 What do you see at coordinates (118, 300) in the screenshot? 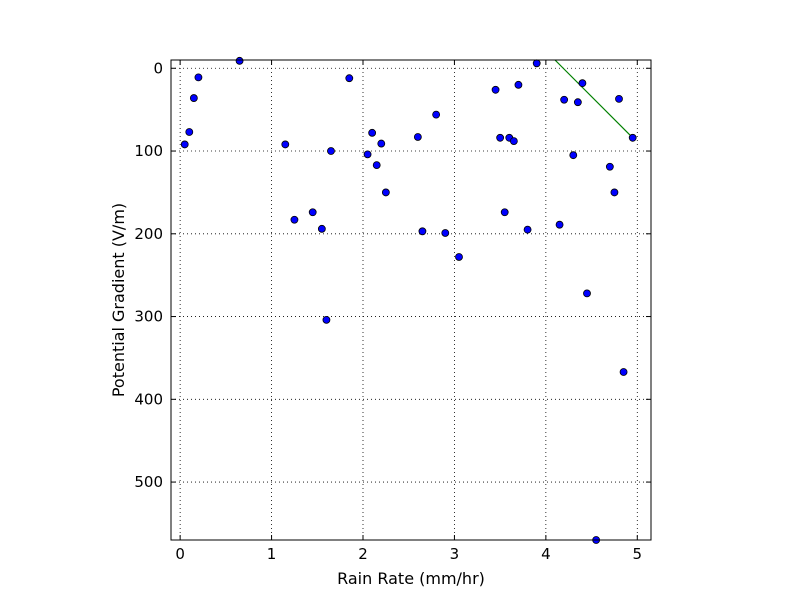
I see `y-axis-label: Potential Gradient (V/m)` at bounding box center [118, 300].